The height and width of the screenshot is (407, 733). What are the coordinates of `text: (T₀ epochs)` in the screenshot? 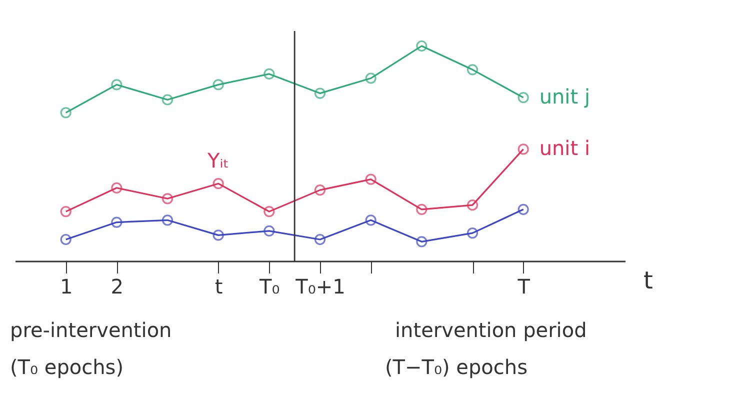 It's located at (67, 367).